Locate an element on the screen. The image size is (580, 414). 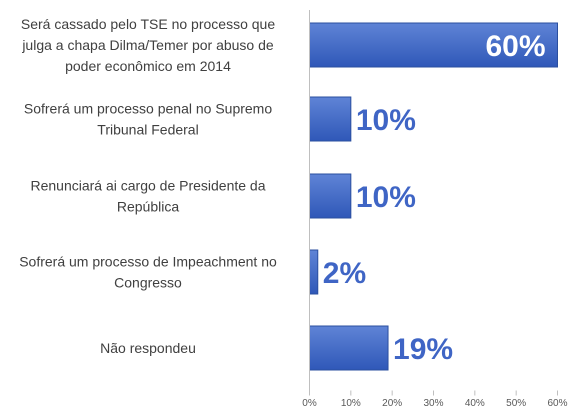
category-label-line: Sofrerá um processo de Impeachment no is located at coordinates (148, 262).